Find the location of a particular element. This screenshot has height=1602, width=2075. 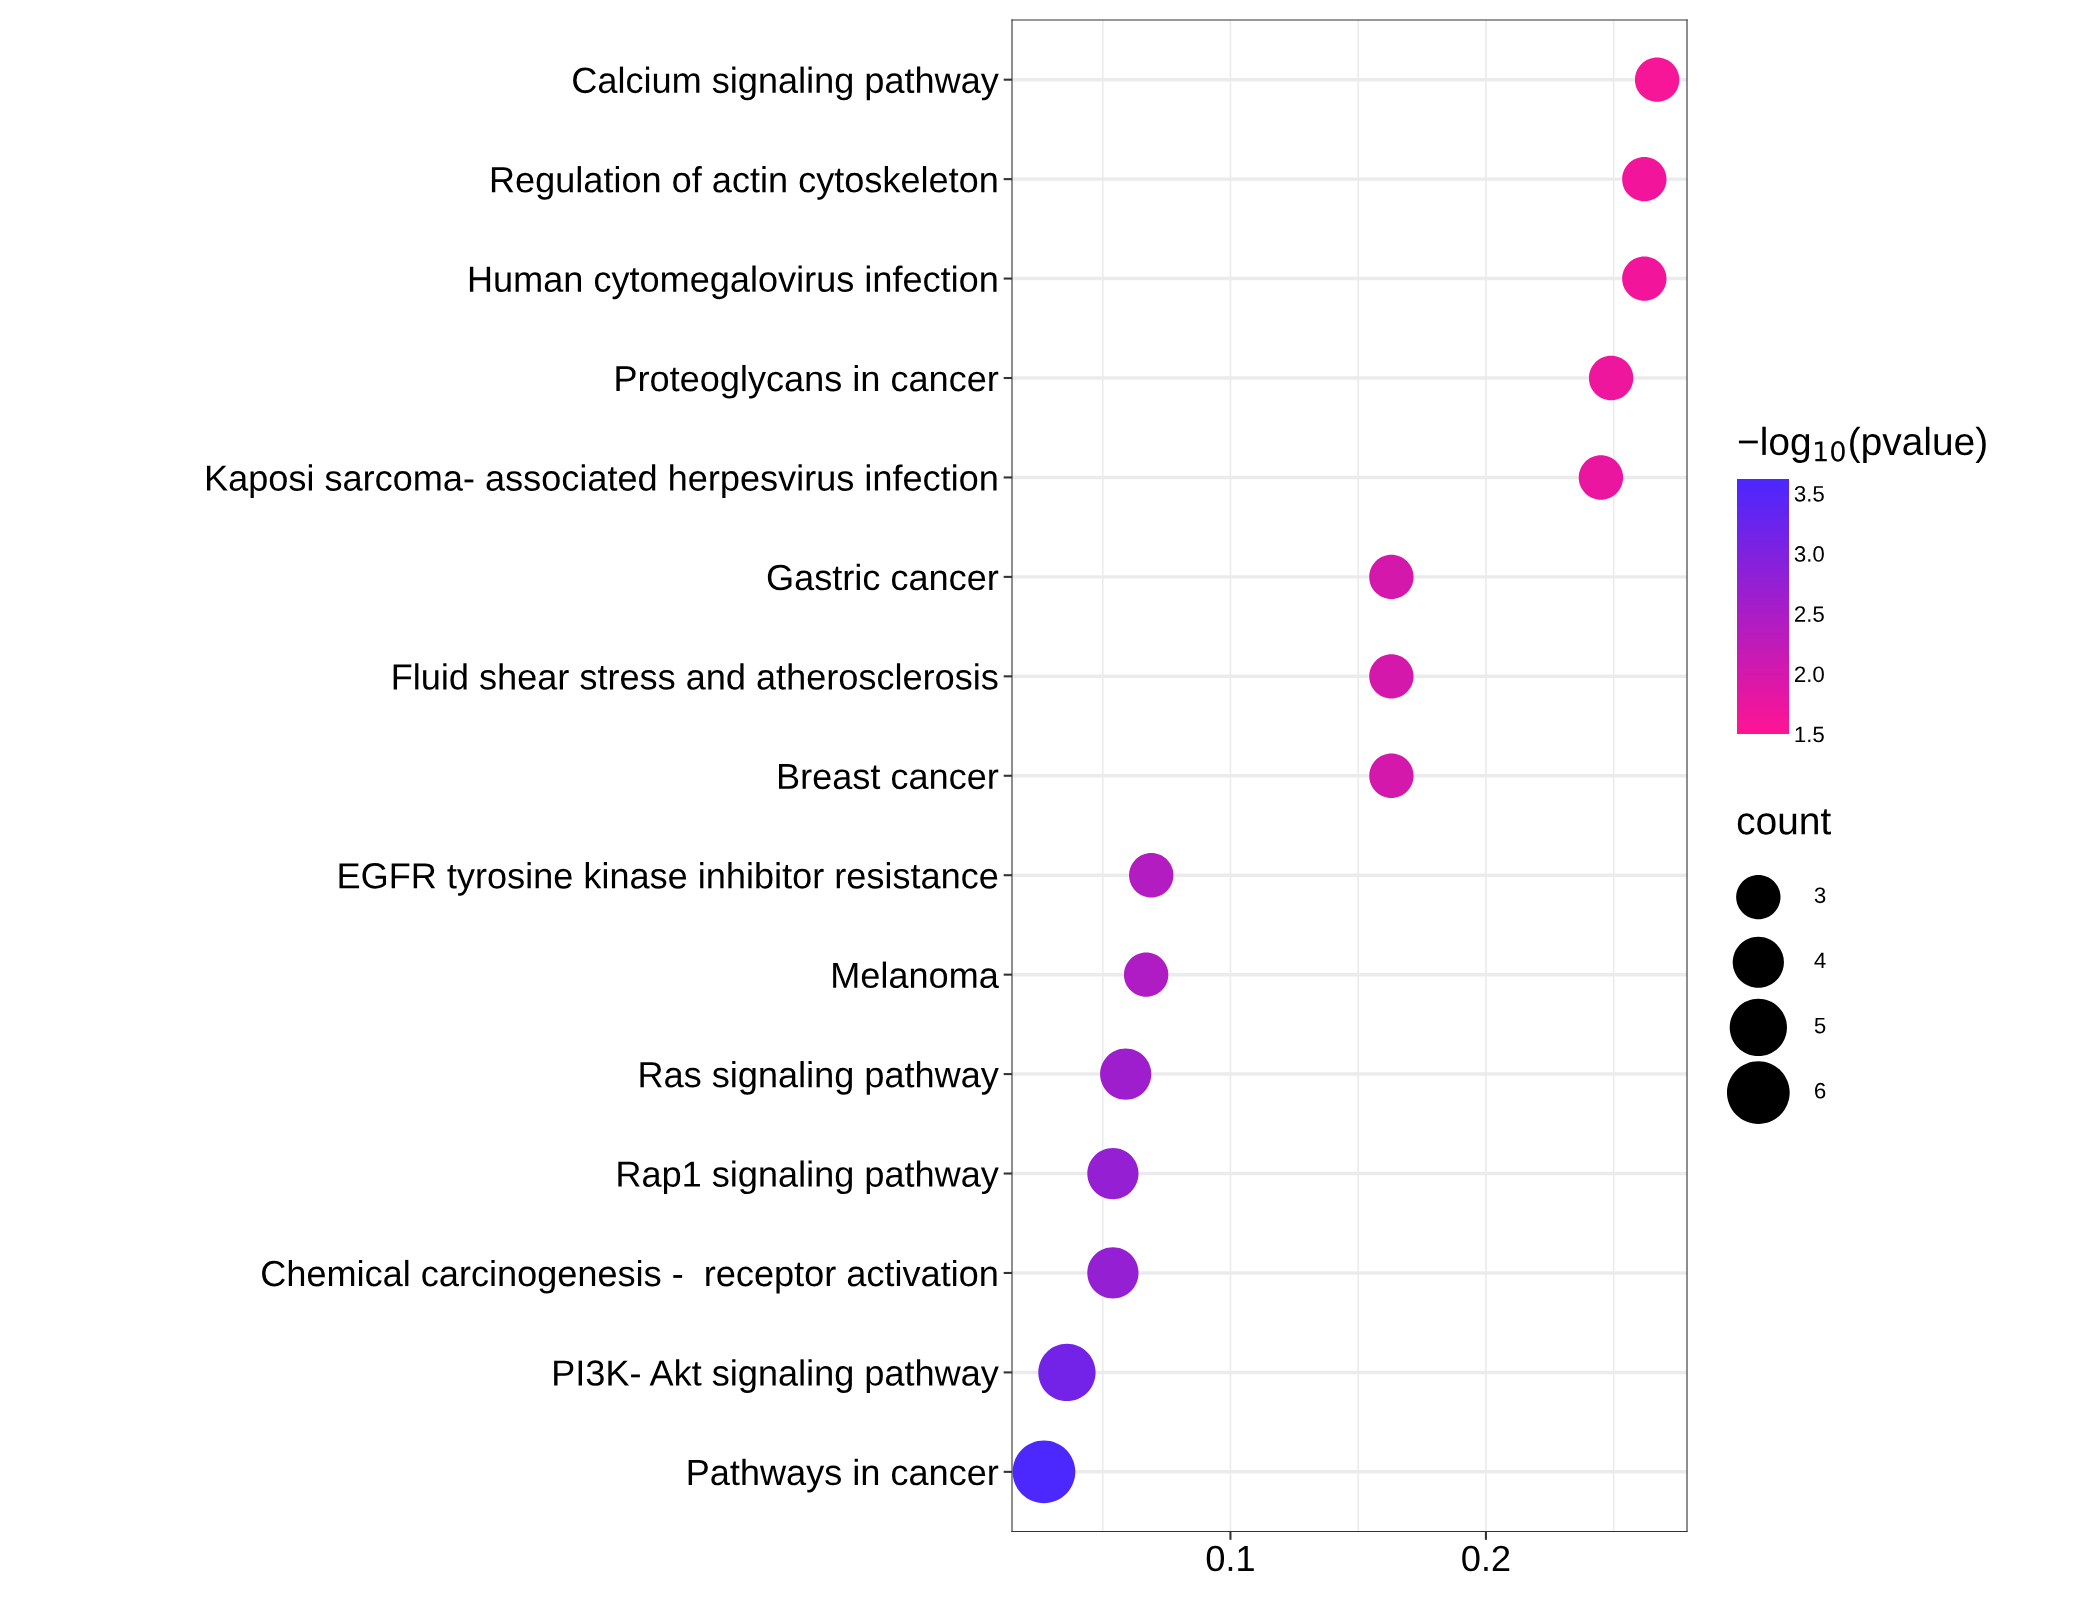

y-tick-label: PI3K- Akt signaling pathway is located at coordinates (776, 1376).